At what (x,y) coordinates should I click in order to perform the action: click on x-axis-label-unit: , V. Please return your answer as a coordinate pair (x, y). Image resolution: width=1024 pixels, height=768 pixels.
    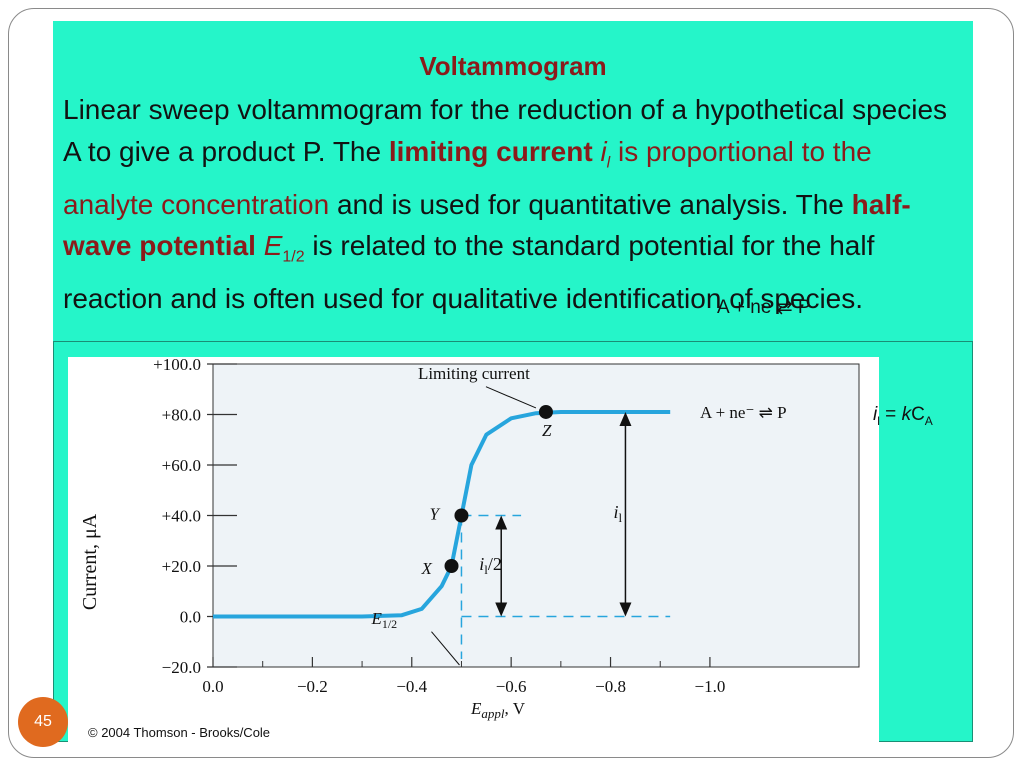
    Looking at the image, I should click on (515, 708).